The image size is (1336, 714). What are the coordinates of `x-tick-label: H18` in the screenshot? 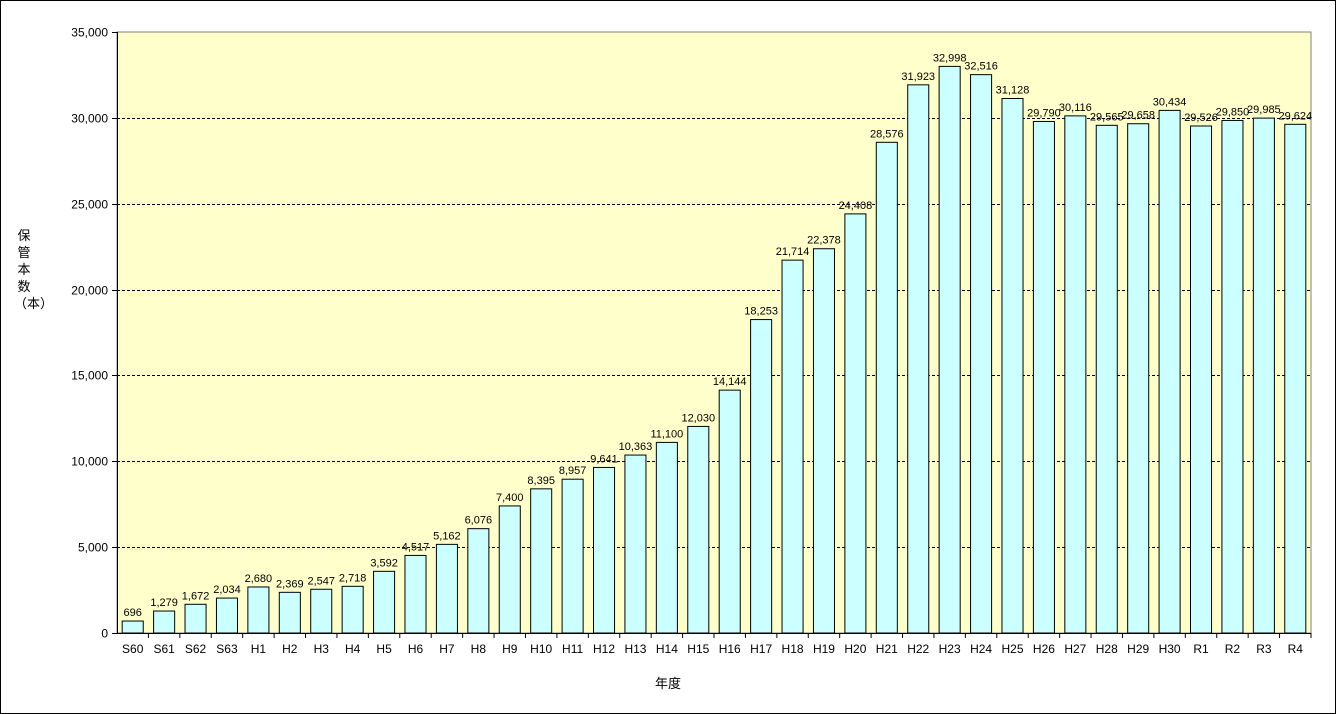 It's located at (793, 649).